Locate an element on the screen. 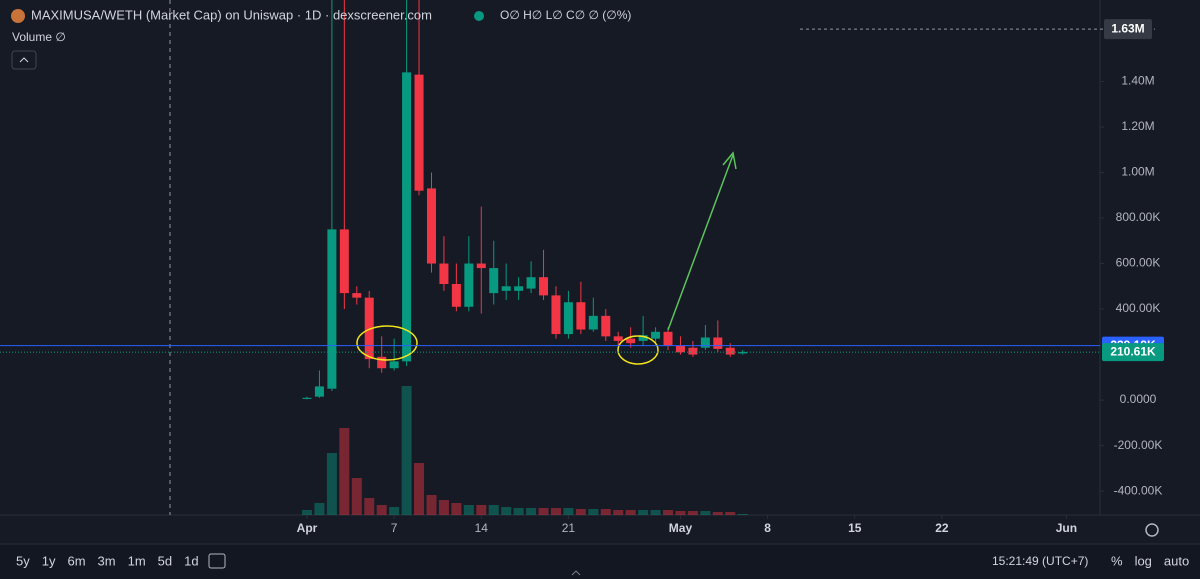  price-label: 210.61K is located at coordinates (1133, 351).